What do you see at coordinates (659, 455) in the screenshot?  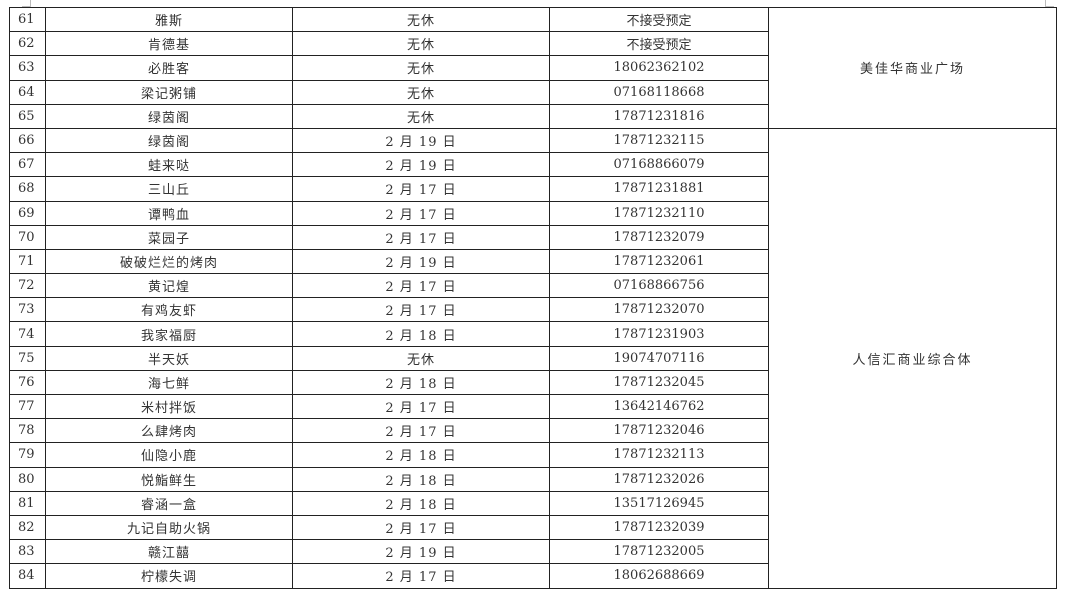 I see `phone-number: 17871232113` at bounding box center [659, 455].